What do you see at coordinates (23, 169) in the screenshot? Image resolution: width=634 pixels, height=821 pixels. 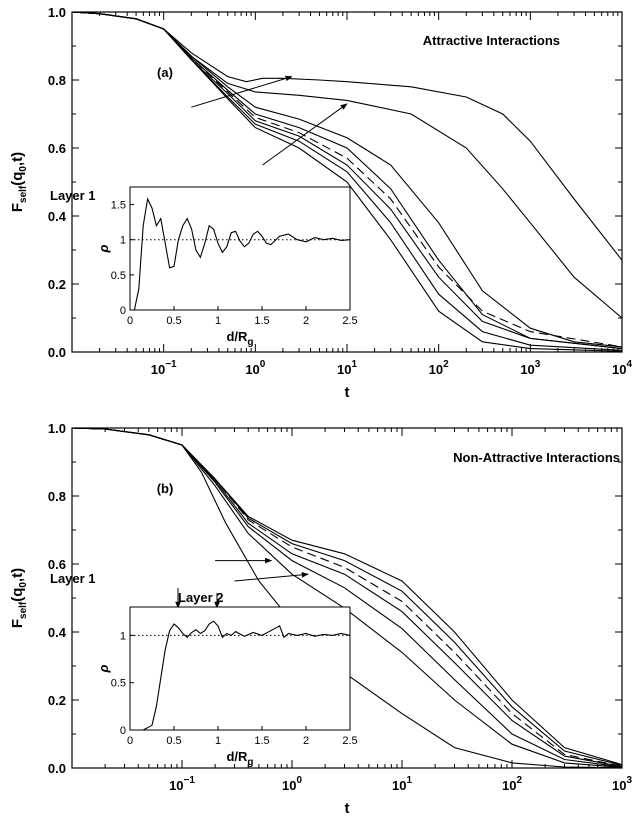 I see `y-axis-label-part: 0` at bounding box center [23, 169].